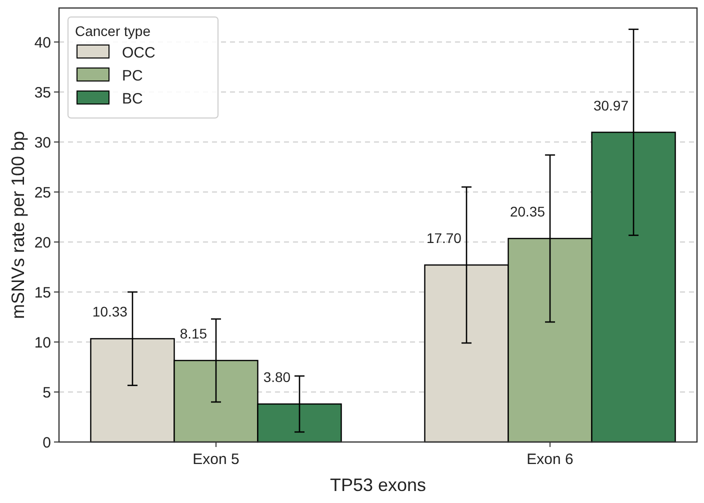 Image resolution: width=704 pixels, height=503 pixels. Describe the element at coordinates (216, 459) in the screenshot. I see `x-tick-label: Exon 5` at that location.